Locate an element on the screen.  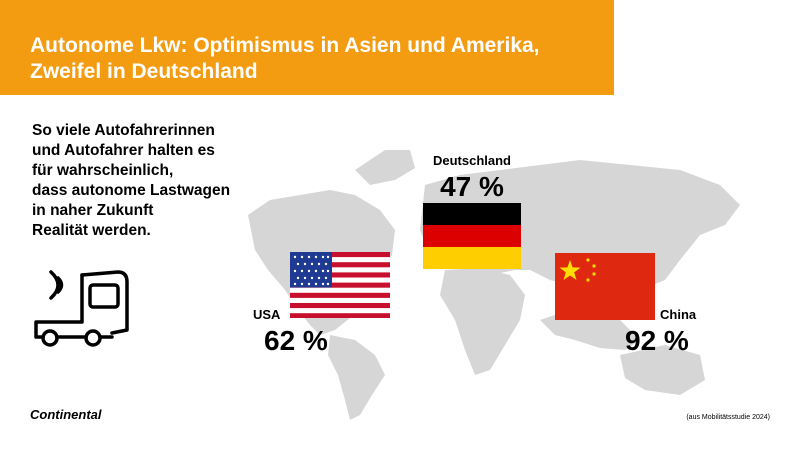
intro-line: in naher Zukunft is located at coordinates (92, 210).